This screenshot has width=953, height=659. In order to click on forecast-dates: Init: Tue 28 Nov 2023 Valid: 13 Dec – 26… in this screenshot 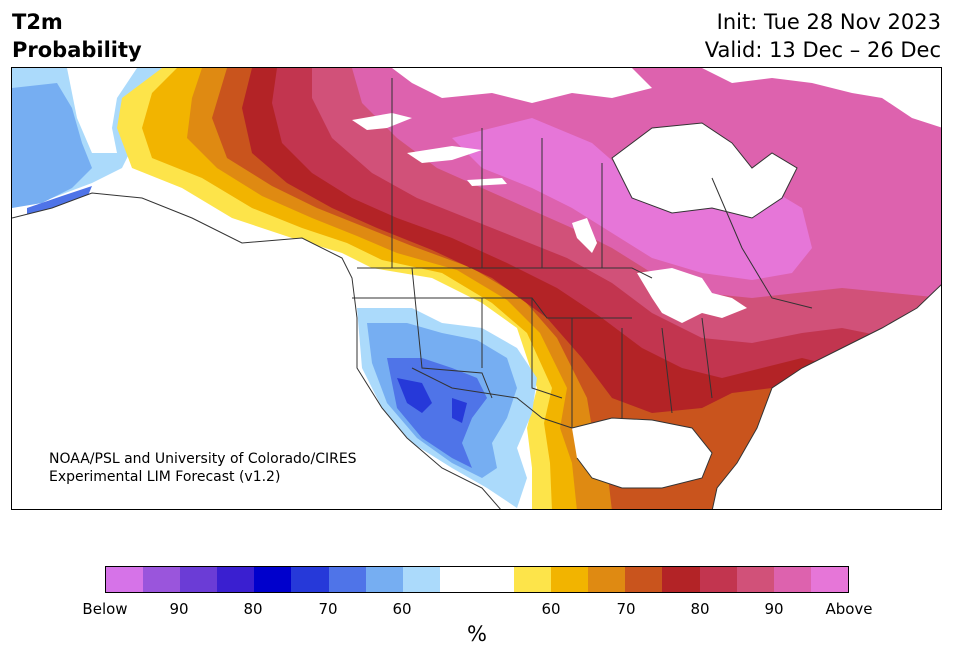, I will do `click(823, 36)`.